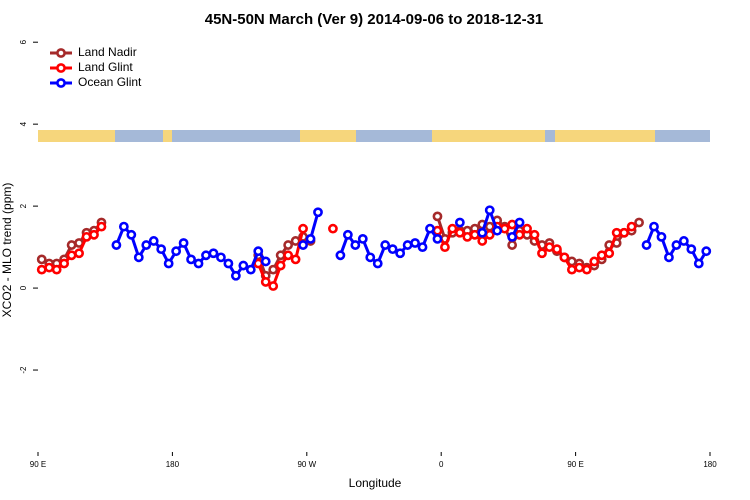 The height and width of the screenshot is (500, 750). Describe the element at coordinates (23, 370) in the screenshot. I see `y-tick-label: -2` at that location.